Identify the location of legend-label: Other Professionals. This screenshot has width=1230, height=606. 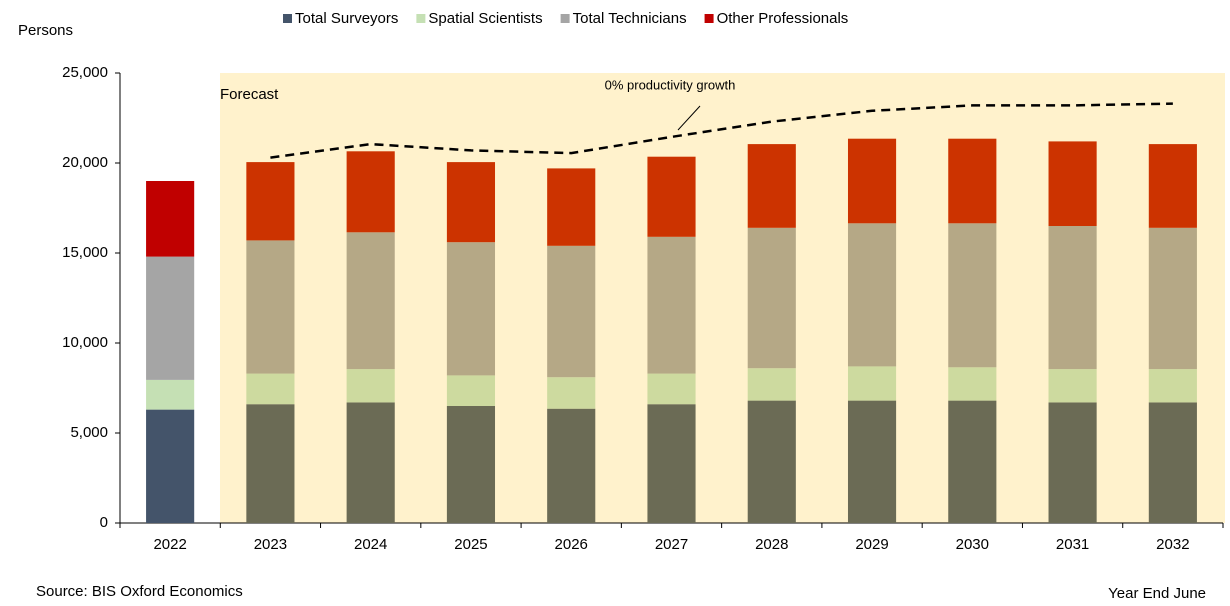
(783, 18).